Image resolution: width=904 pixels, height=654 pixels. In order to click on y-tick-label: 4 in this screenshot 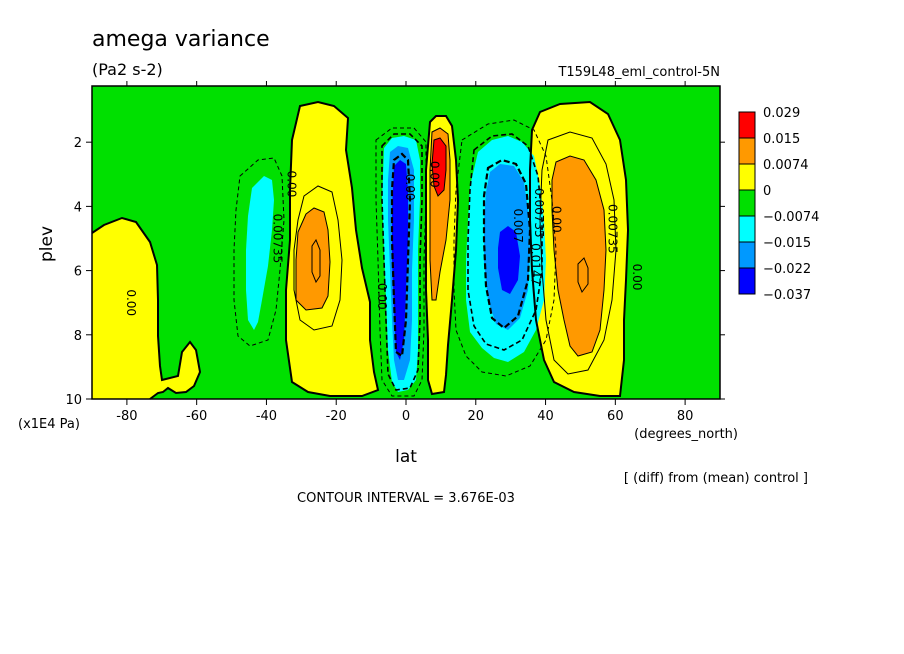, I will do `click(78, 207)`.